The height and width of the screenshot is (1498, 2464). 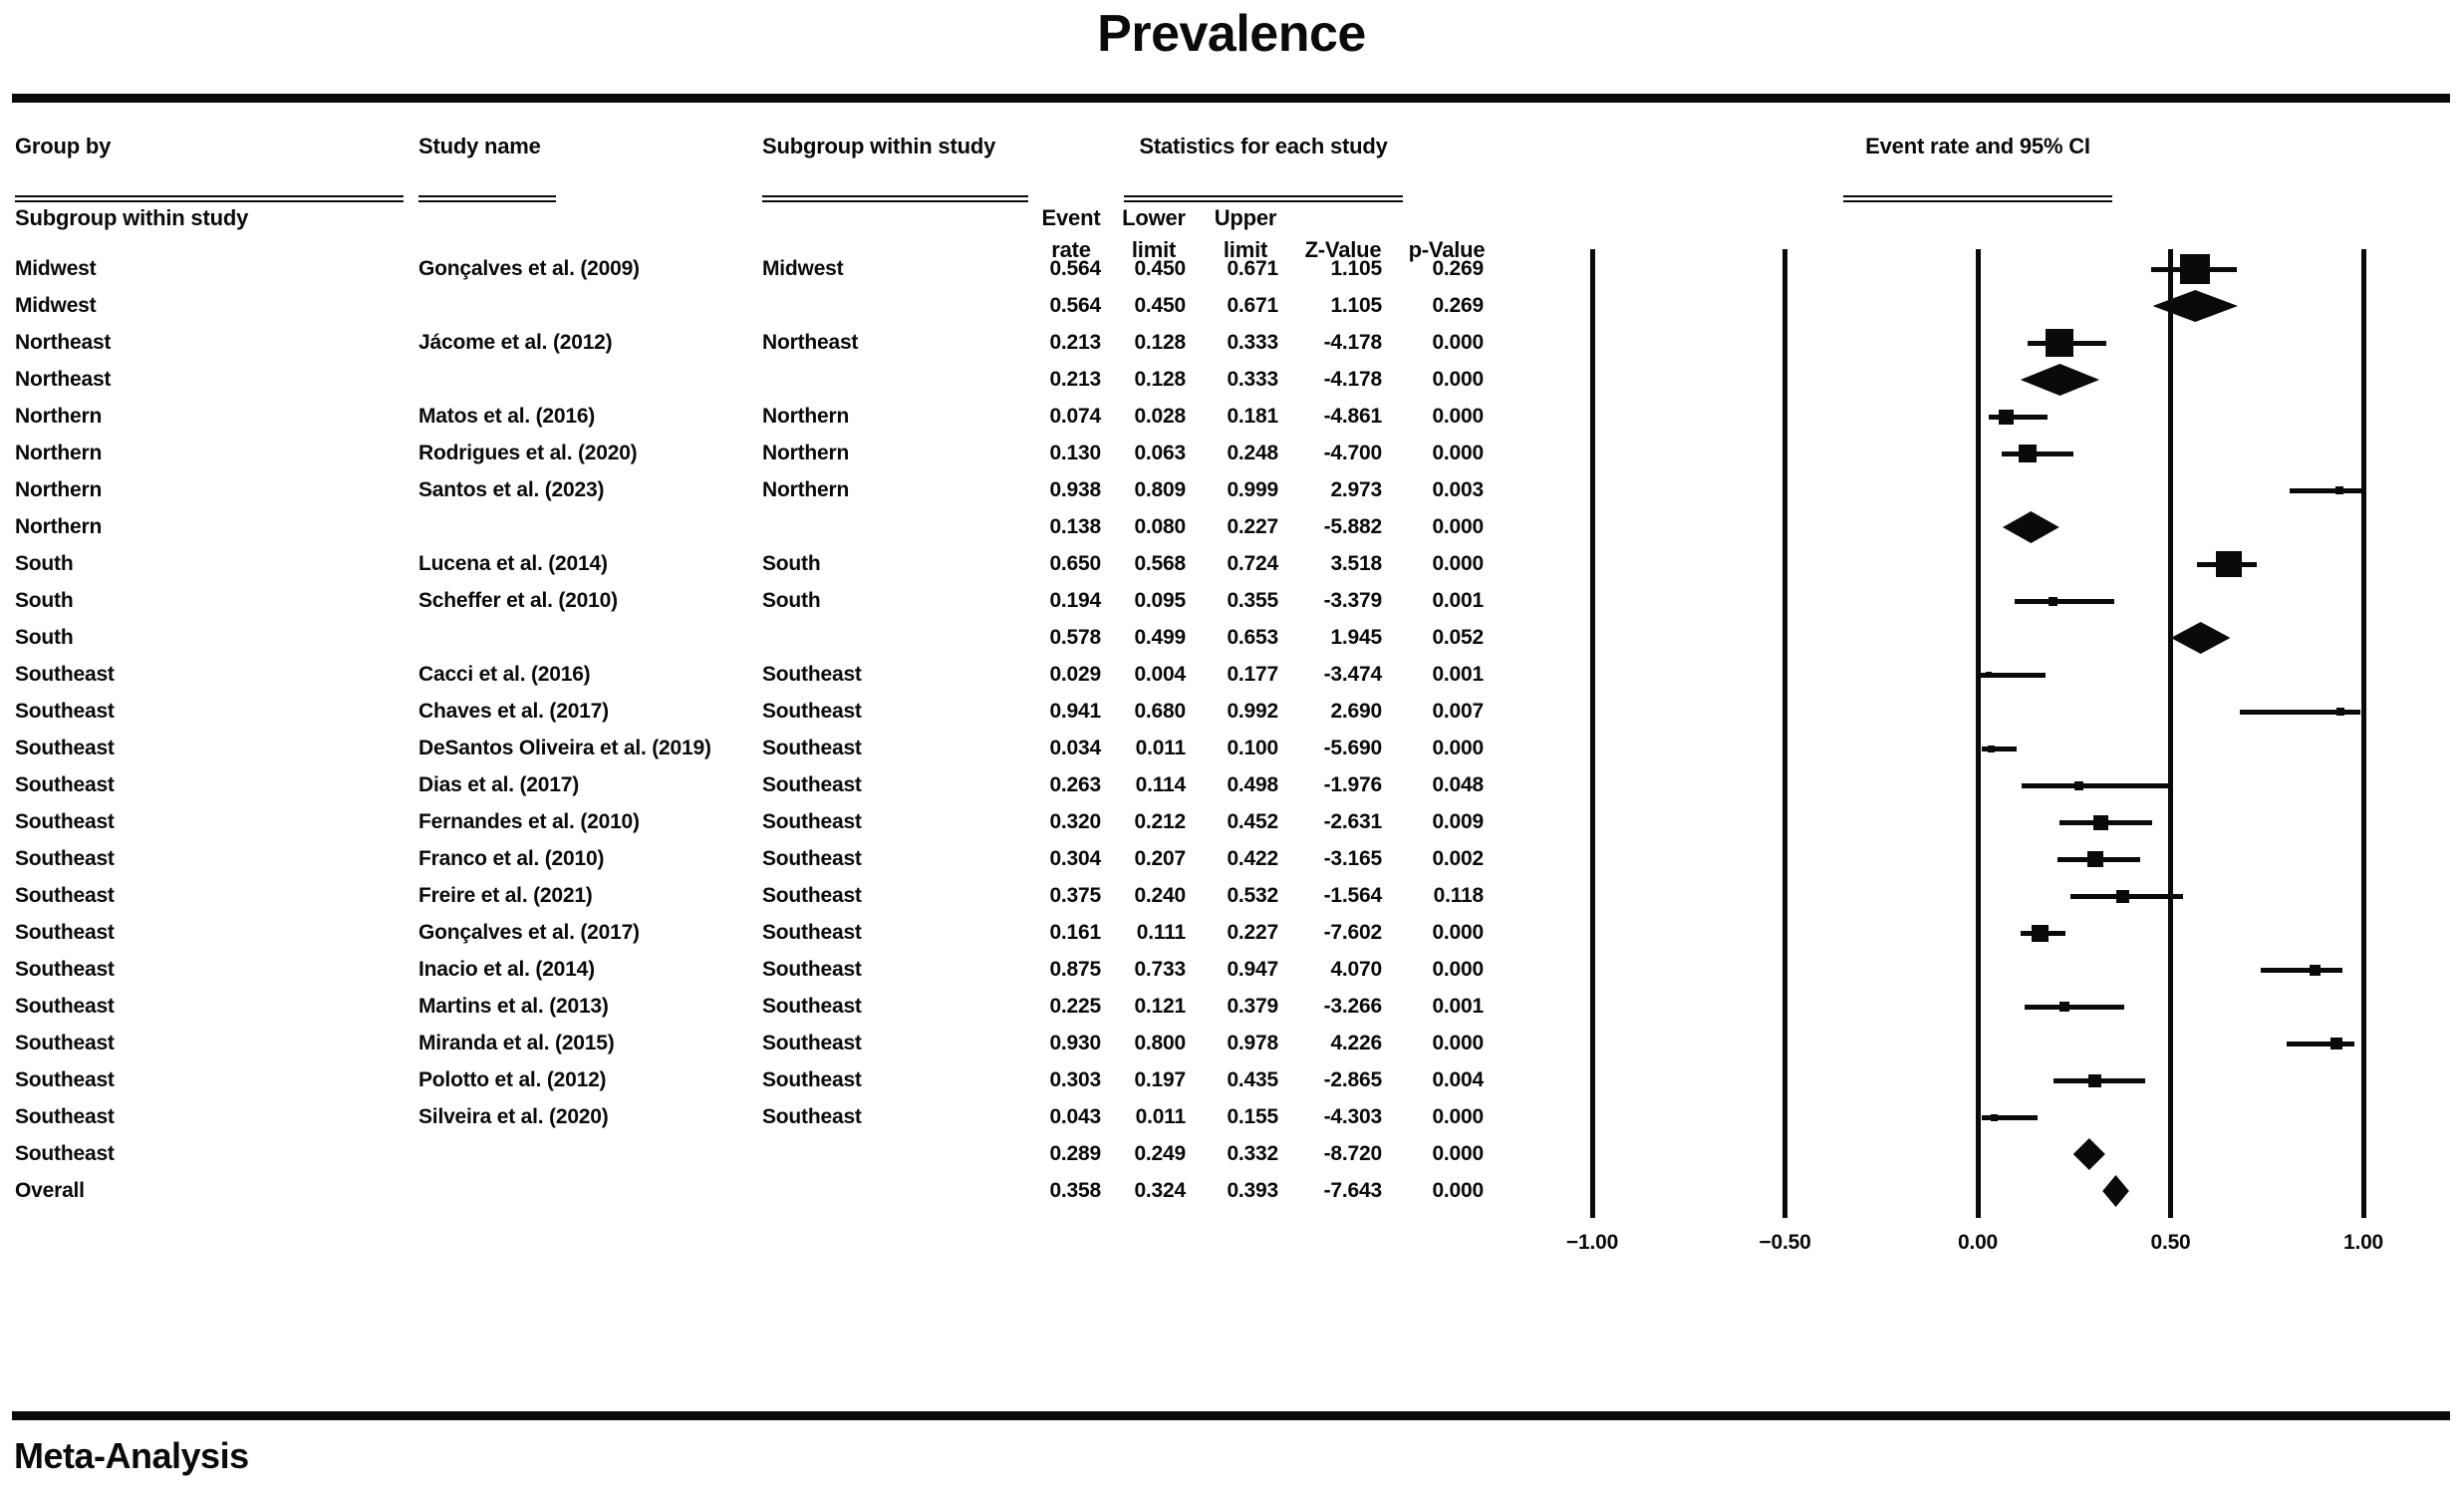 I want to click on header-plot: Event rate and 95% CI, so click(x=1977, y=146).